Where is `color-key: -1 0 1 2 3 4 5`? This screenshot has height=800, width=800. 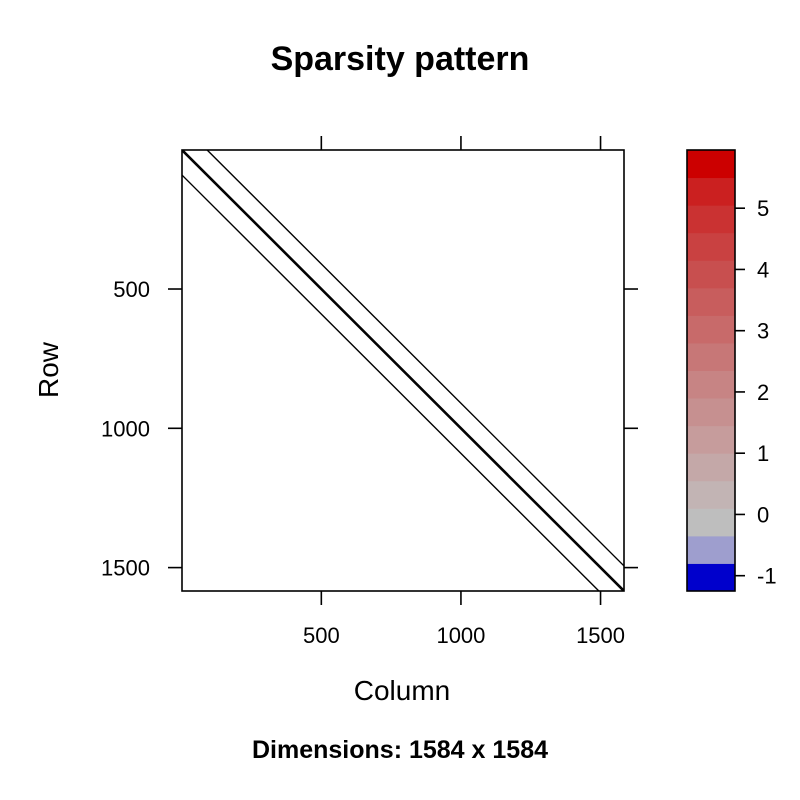
color-key: -1 0 1 2 3 4 5 is located at coordinates (731, 370).